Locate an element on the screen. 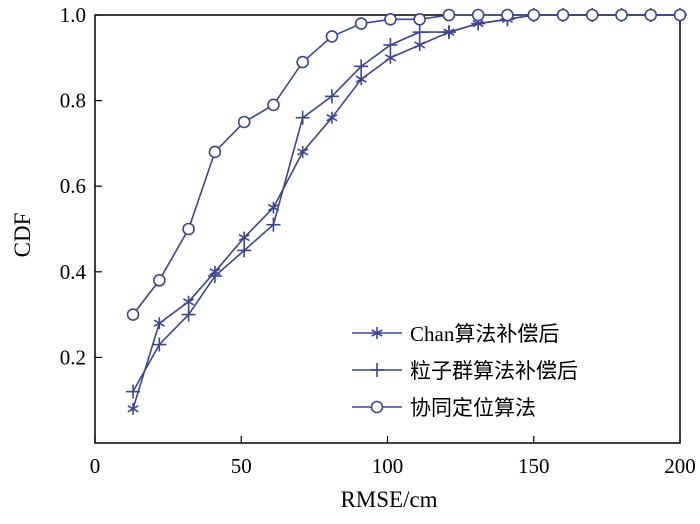 The width and height of the screenshot is (700, 524). y-tick-label: 0.4 is located at coordinates (73, 272).